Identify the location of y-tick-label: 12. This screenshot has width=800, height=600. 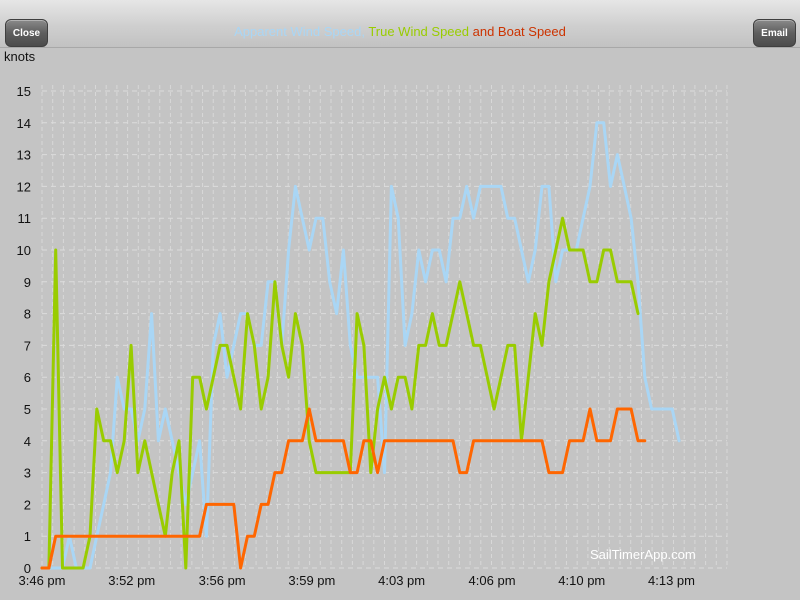
(24, 186).